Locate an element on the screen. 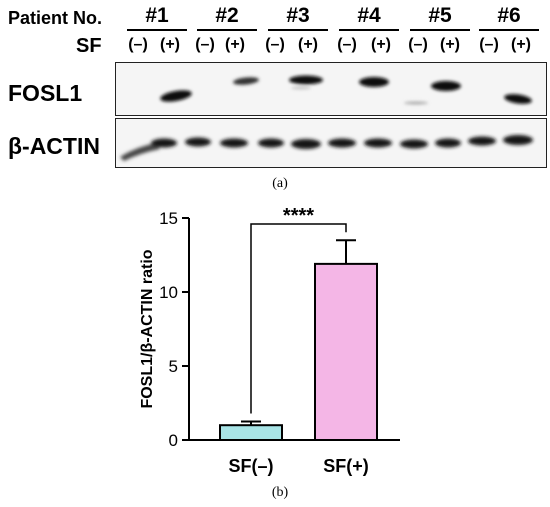  patient-number-4: #4 is located at coordinates (369, 15).